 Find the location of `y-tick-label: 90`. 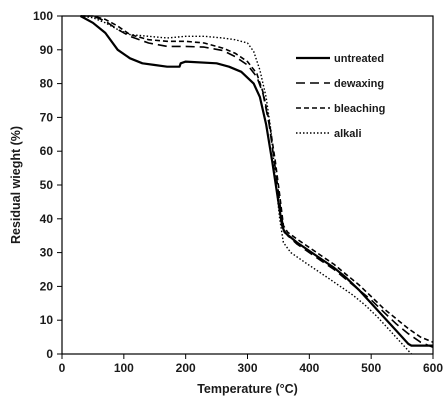

y-tick-label: 90 is located at coordinates (47, 50).